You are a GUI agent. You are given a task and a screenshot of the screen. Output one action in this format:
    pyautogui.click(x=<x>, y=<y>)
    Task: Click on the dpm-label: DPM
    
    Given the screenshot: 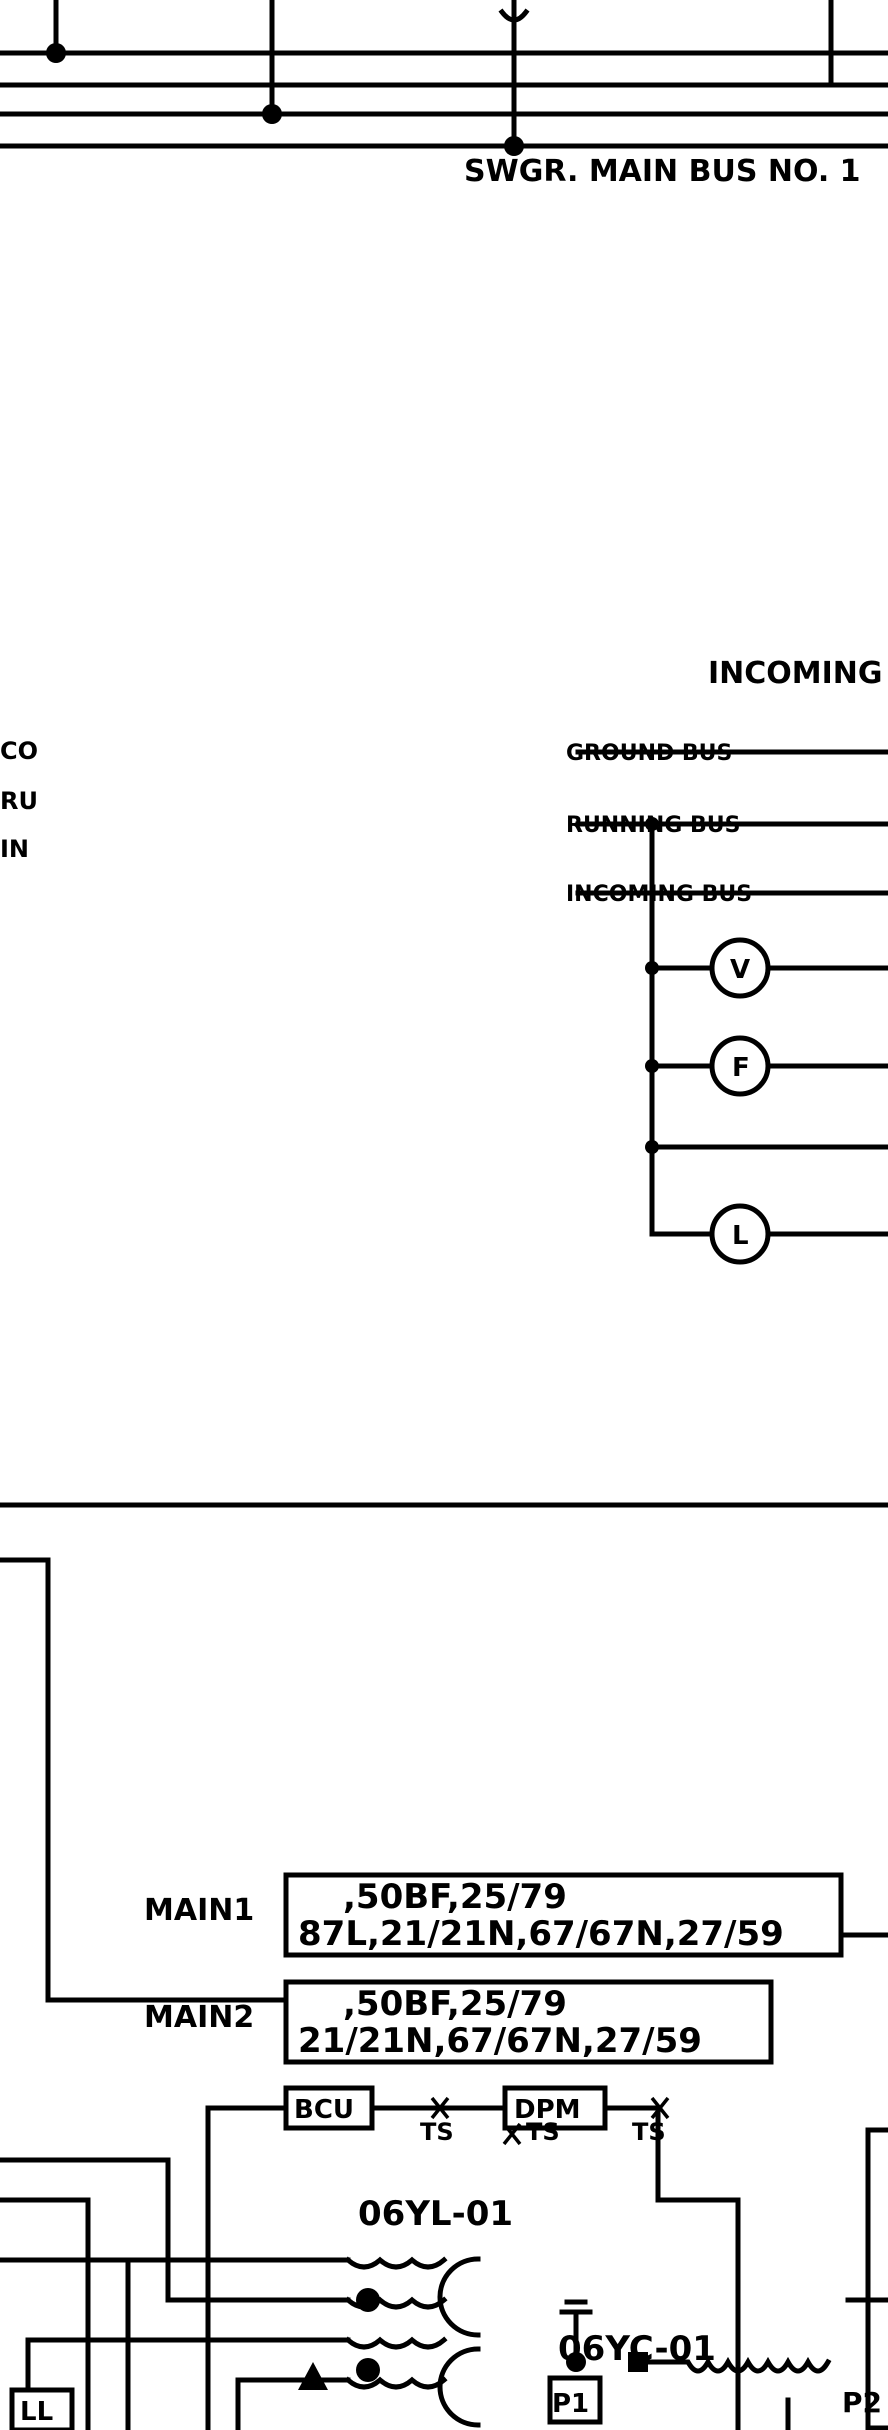 What is the action you would take?
    pyautogui.click(x=547, y=2110)
    